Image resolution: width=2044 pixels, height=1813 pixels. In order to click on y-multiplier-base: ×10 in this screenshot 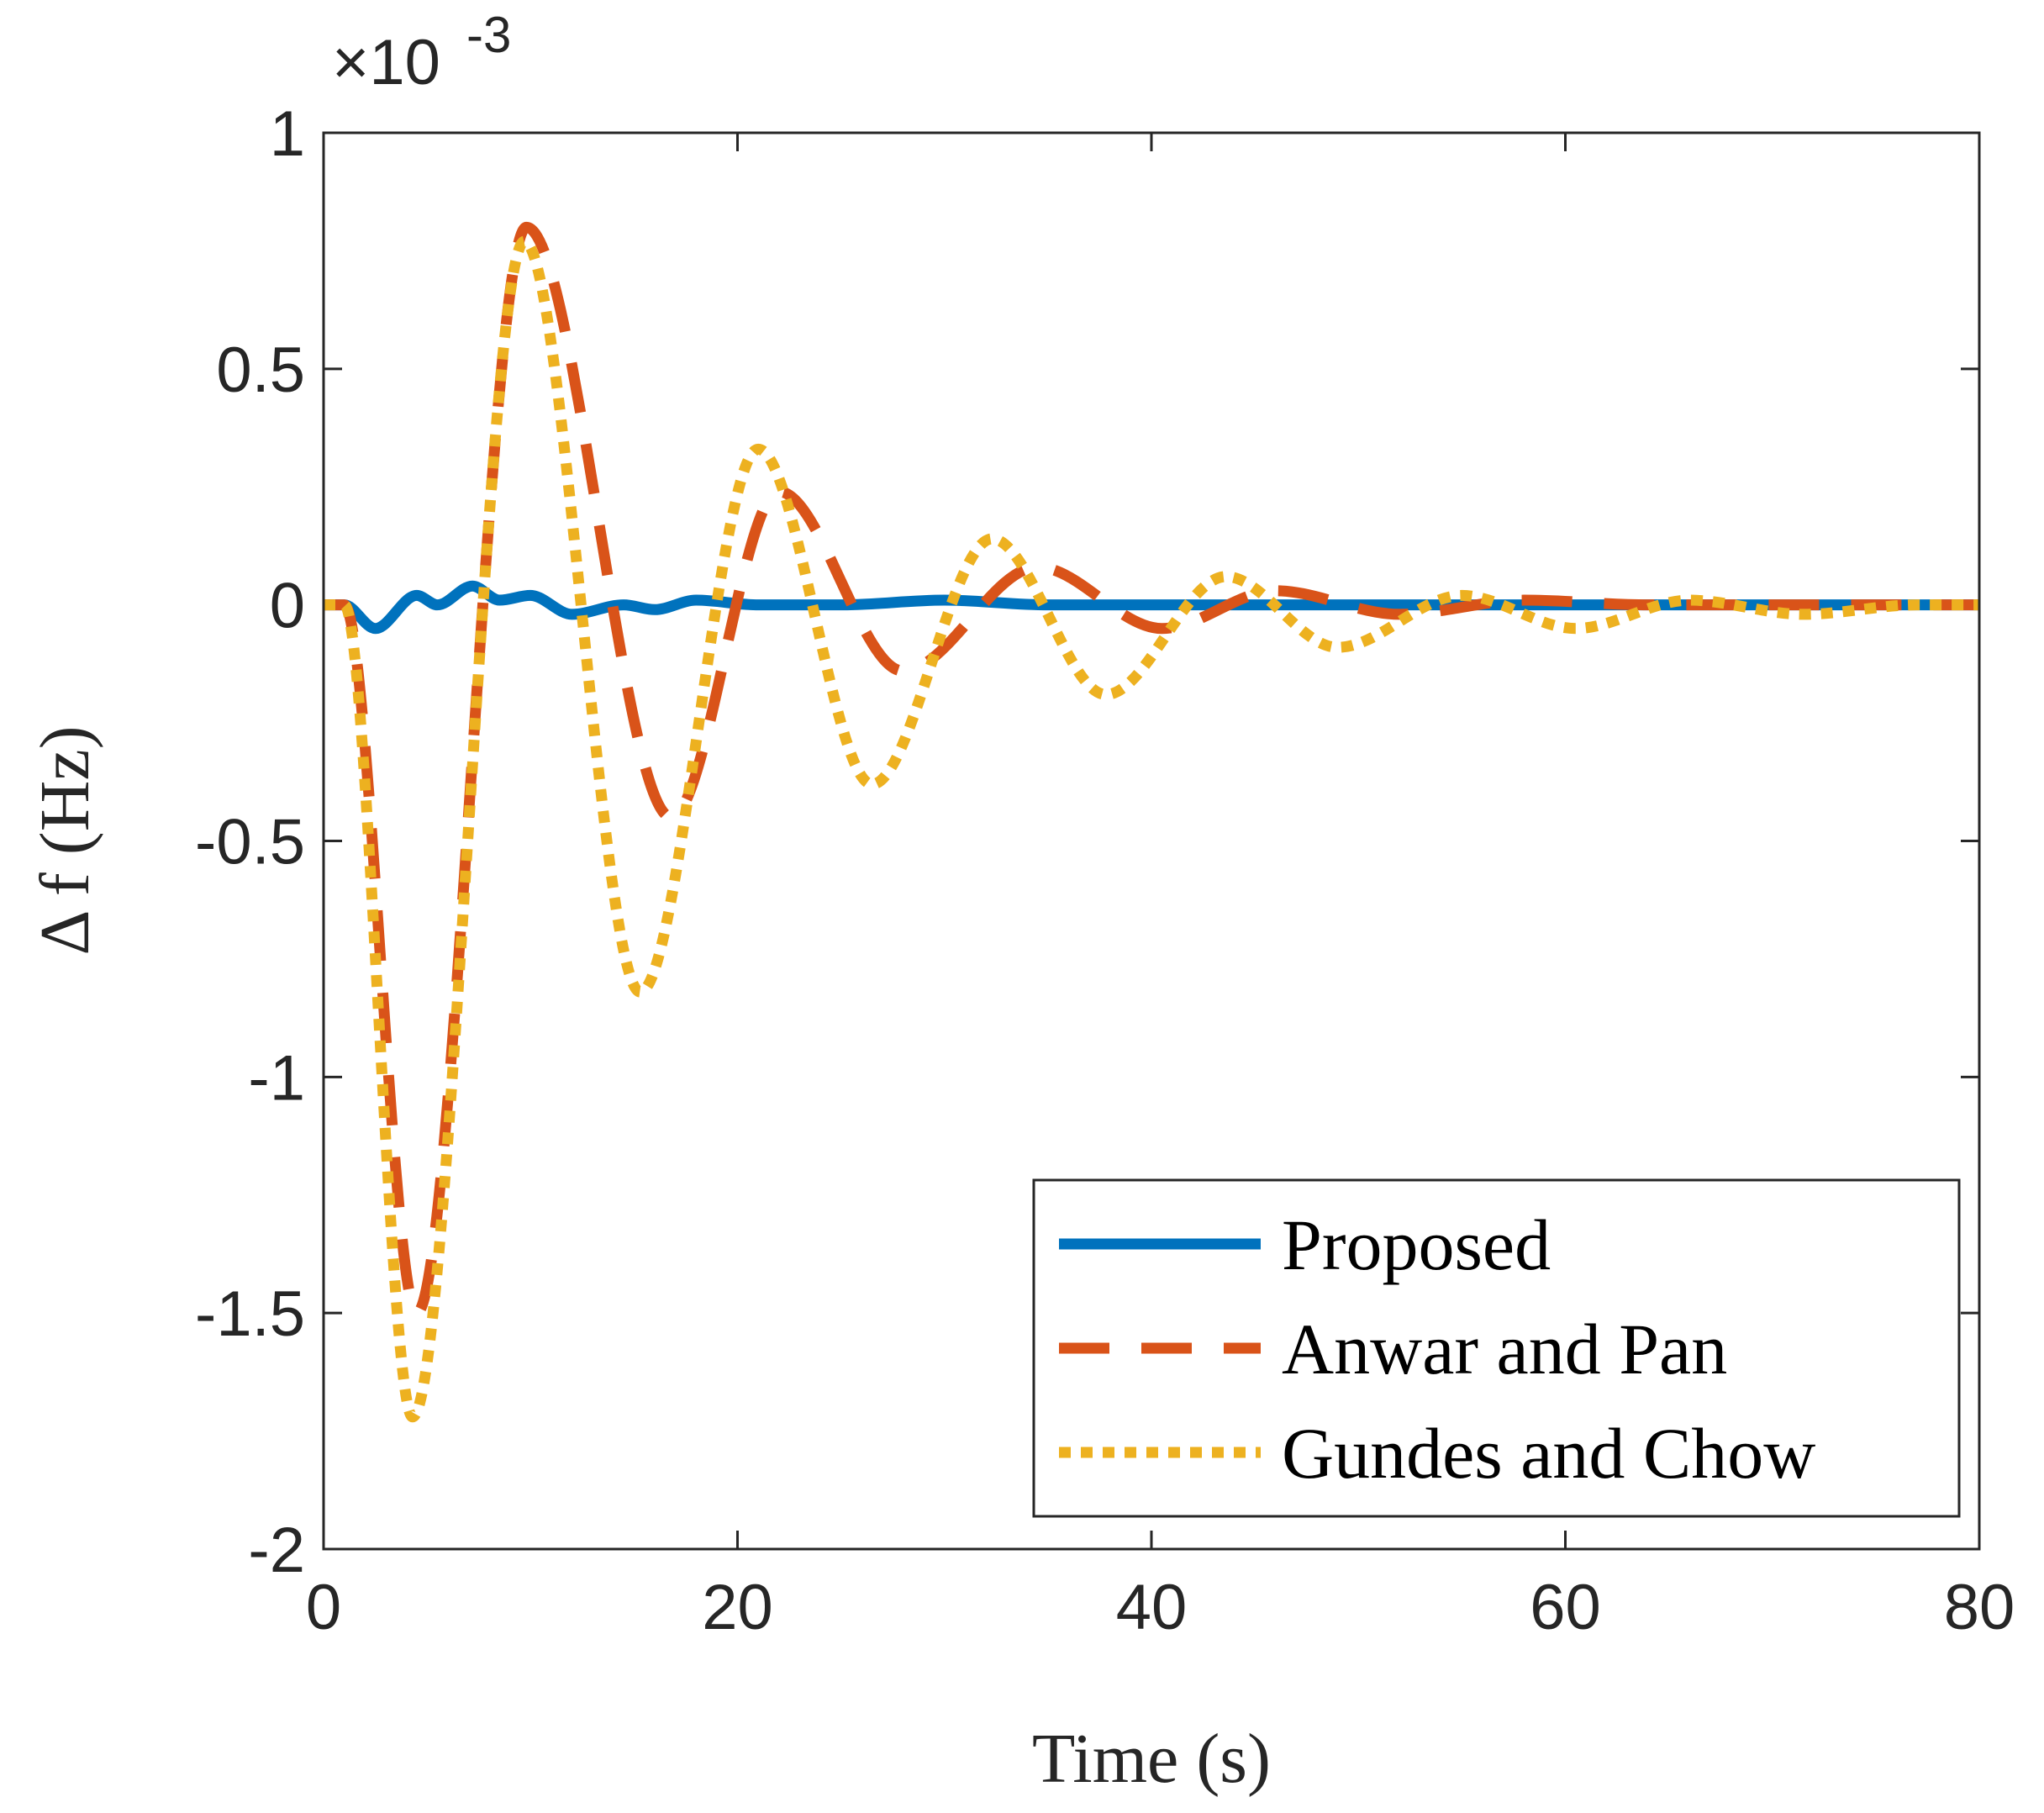, I will do `click(386, 62)`.